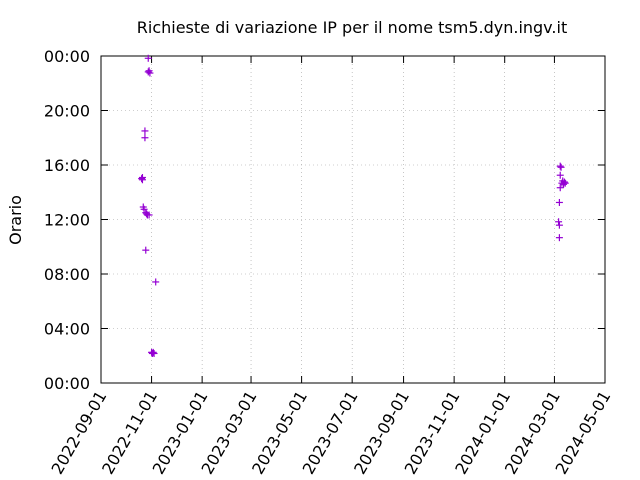 This screenshot has width=640, height=480. Describe the element at coordinates (67, 111) in the screenshot. I see `y-tick-label: 20:00` at that location.